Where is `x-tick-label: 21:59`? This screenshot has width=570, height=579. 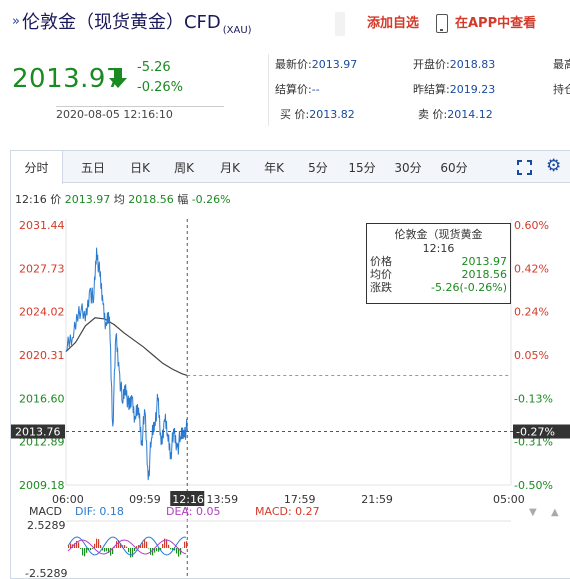
x-tick-label: 21:59 is located at coordinates (377, 499).